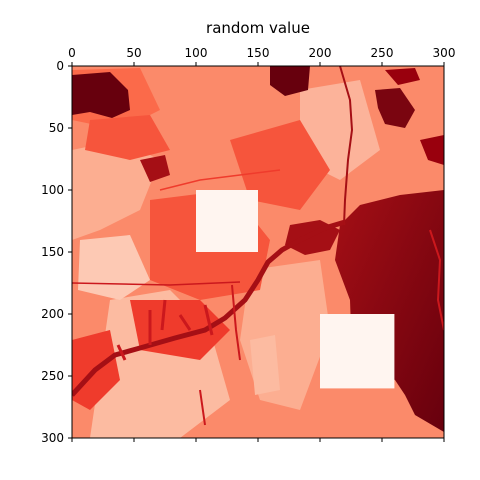 The image size is (480, 480). What do you see at coordinates (56, 128) in the screenshot?
I see `y-tick-label: 50` at bounding box center [56, 128].